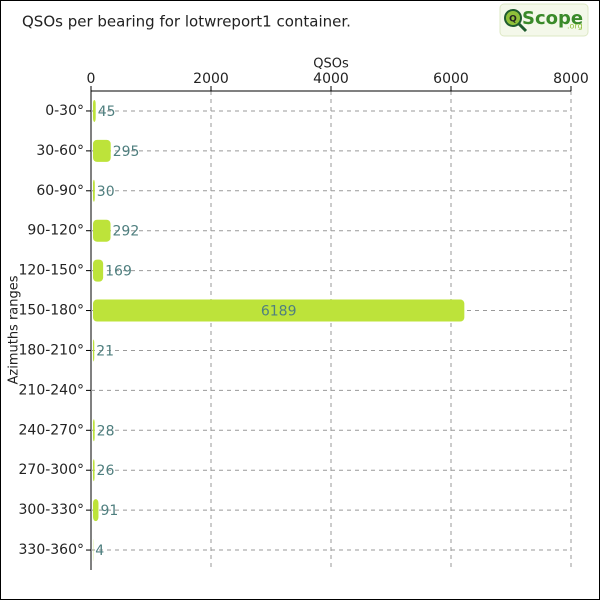 This screenshot has height=600, width=600. Describe the element at coordinates (106, 192) in the screenshot. I see `value-label: 30` at that location.